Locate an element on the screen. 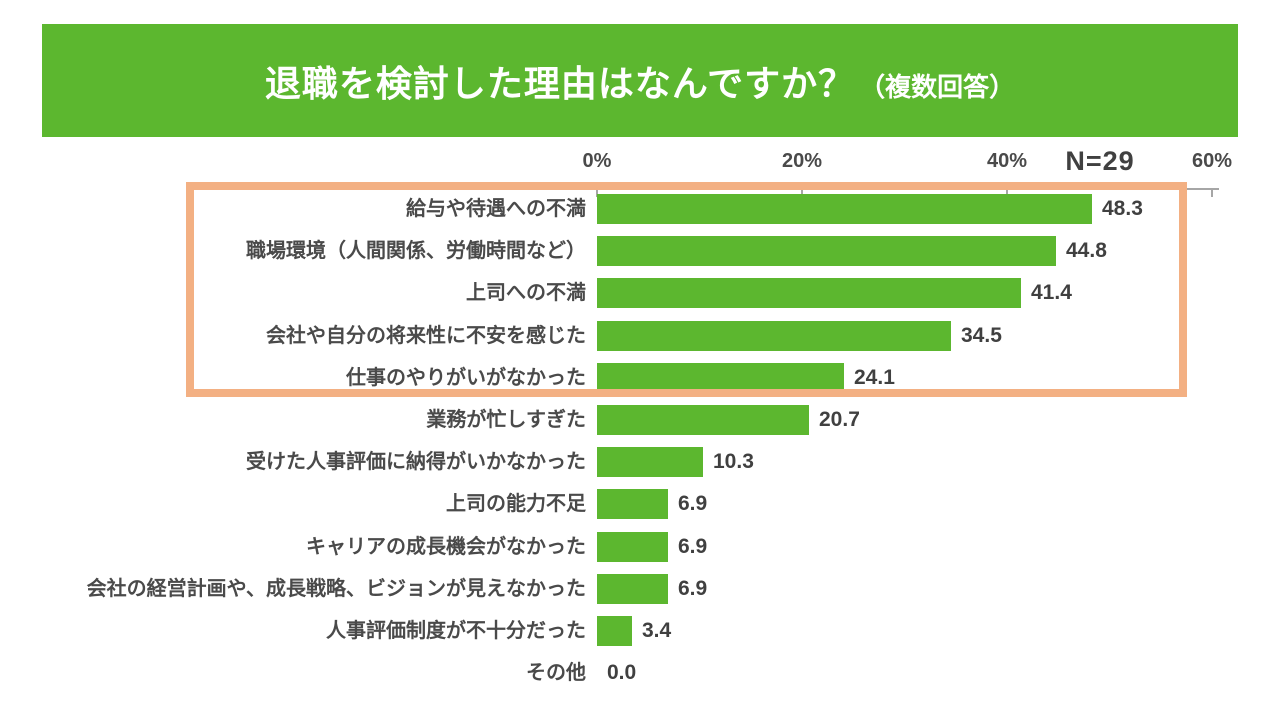 The height and width of the screenshot is (720, 1280). chart-title-suffix: （複数回答） is located at coordinates (937, 86).